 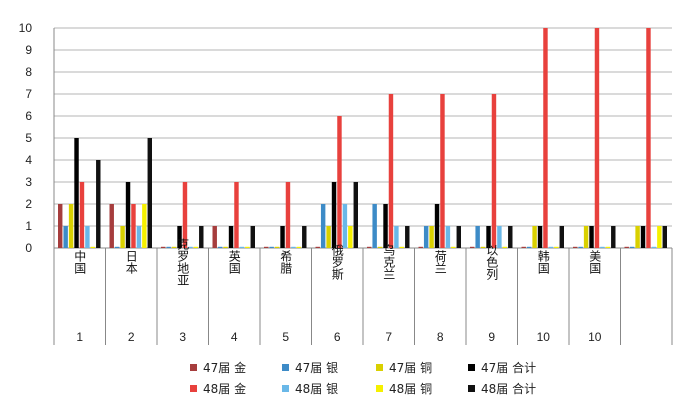 I want to click on bar: 47届 合计 5, so click(x=76, y=193).